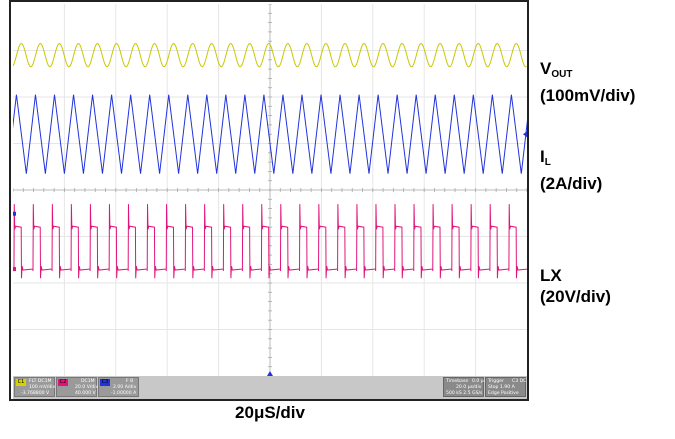 This screenshot has width=675, height=439. Describe the element at coordinates (571, 170) in the screenshot. I see `il-label: IL (2A/div)` at that location.